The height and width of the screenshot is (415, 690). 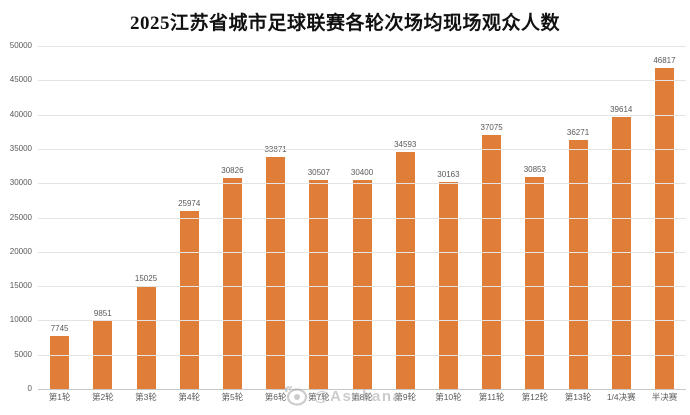 What do you see at coordinates (59, 397) in the screenshot?
I see `x-axis-tick-label: 第1轮` at bounding box center [59, 397].